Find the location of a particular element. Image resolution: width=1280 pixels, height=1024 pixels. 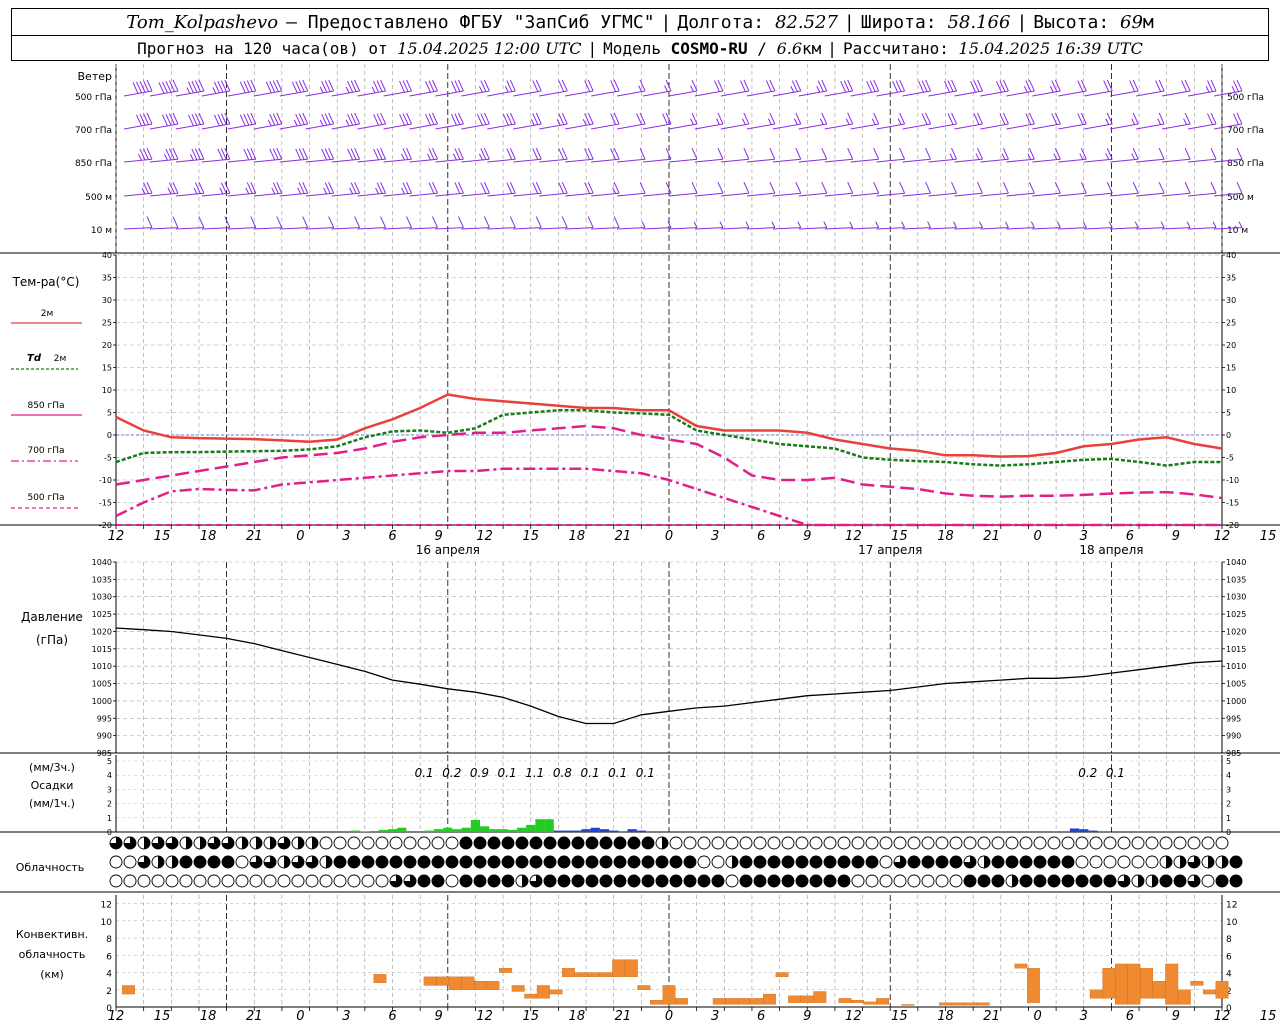

precip-3h-value: 0.1 is located at coordinates (617, 773).